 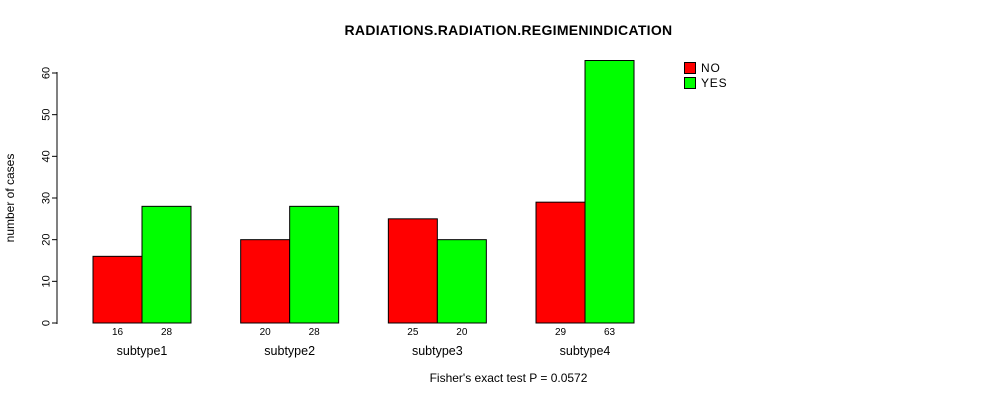 What do you see at coordinates (47, 73) in the screenshot?
I see `y-tick-label: 60` at bounding box center [47, 73].